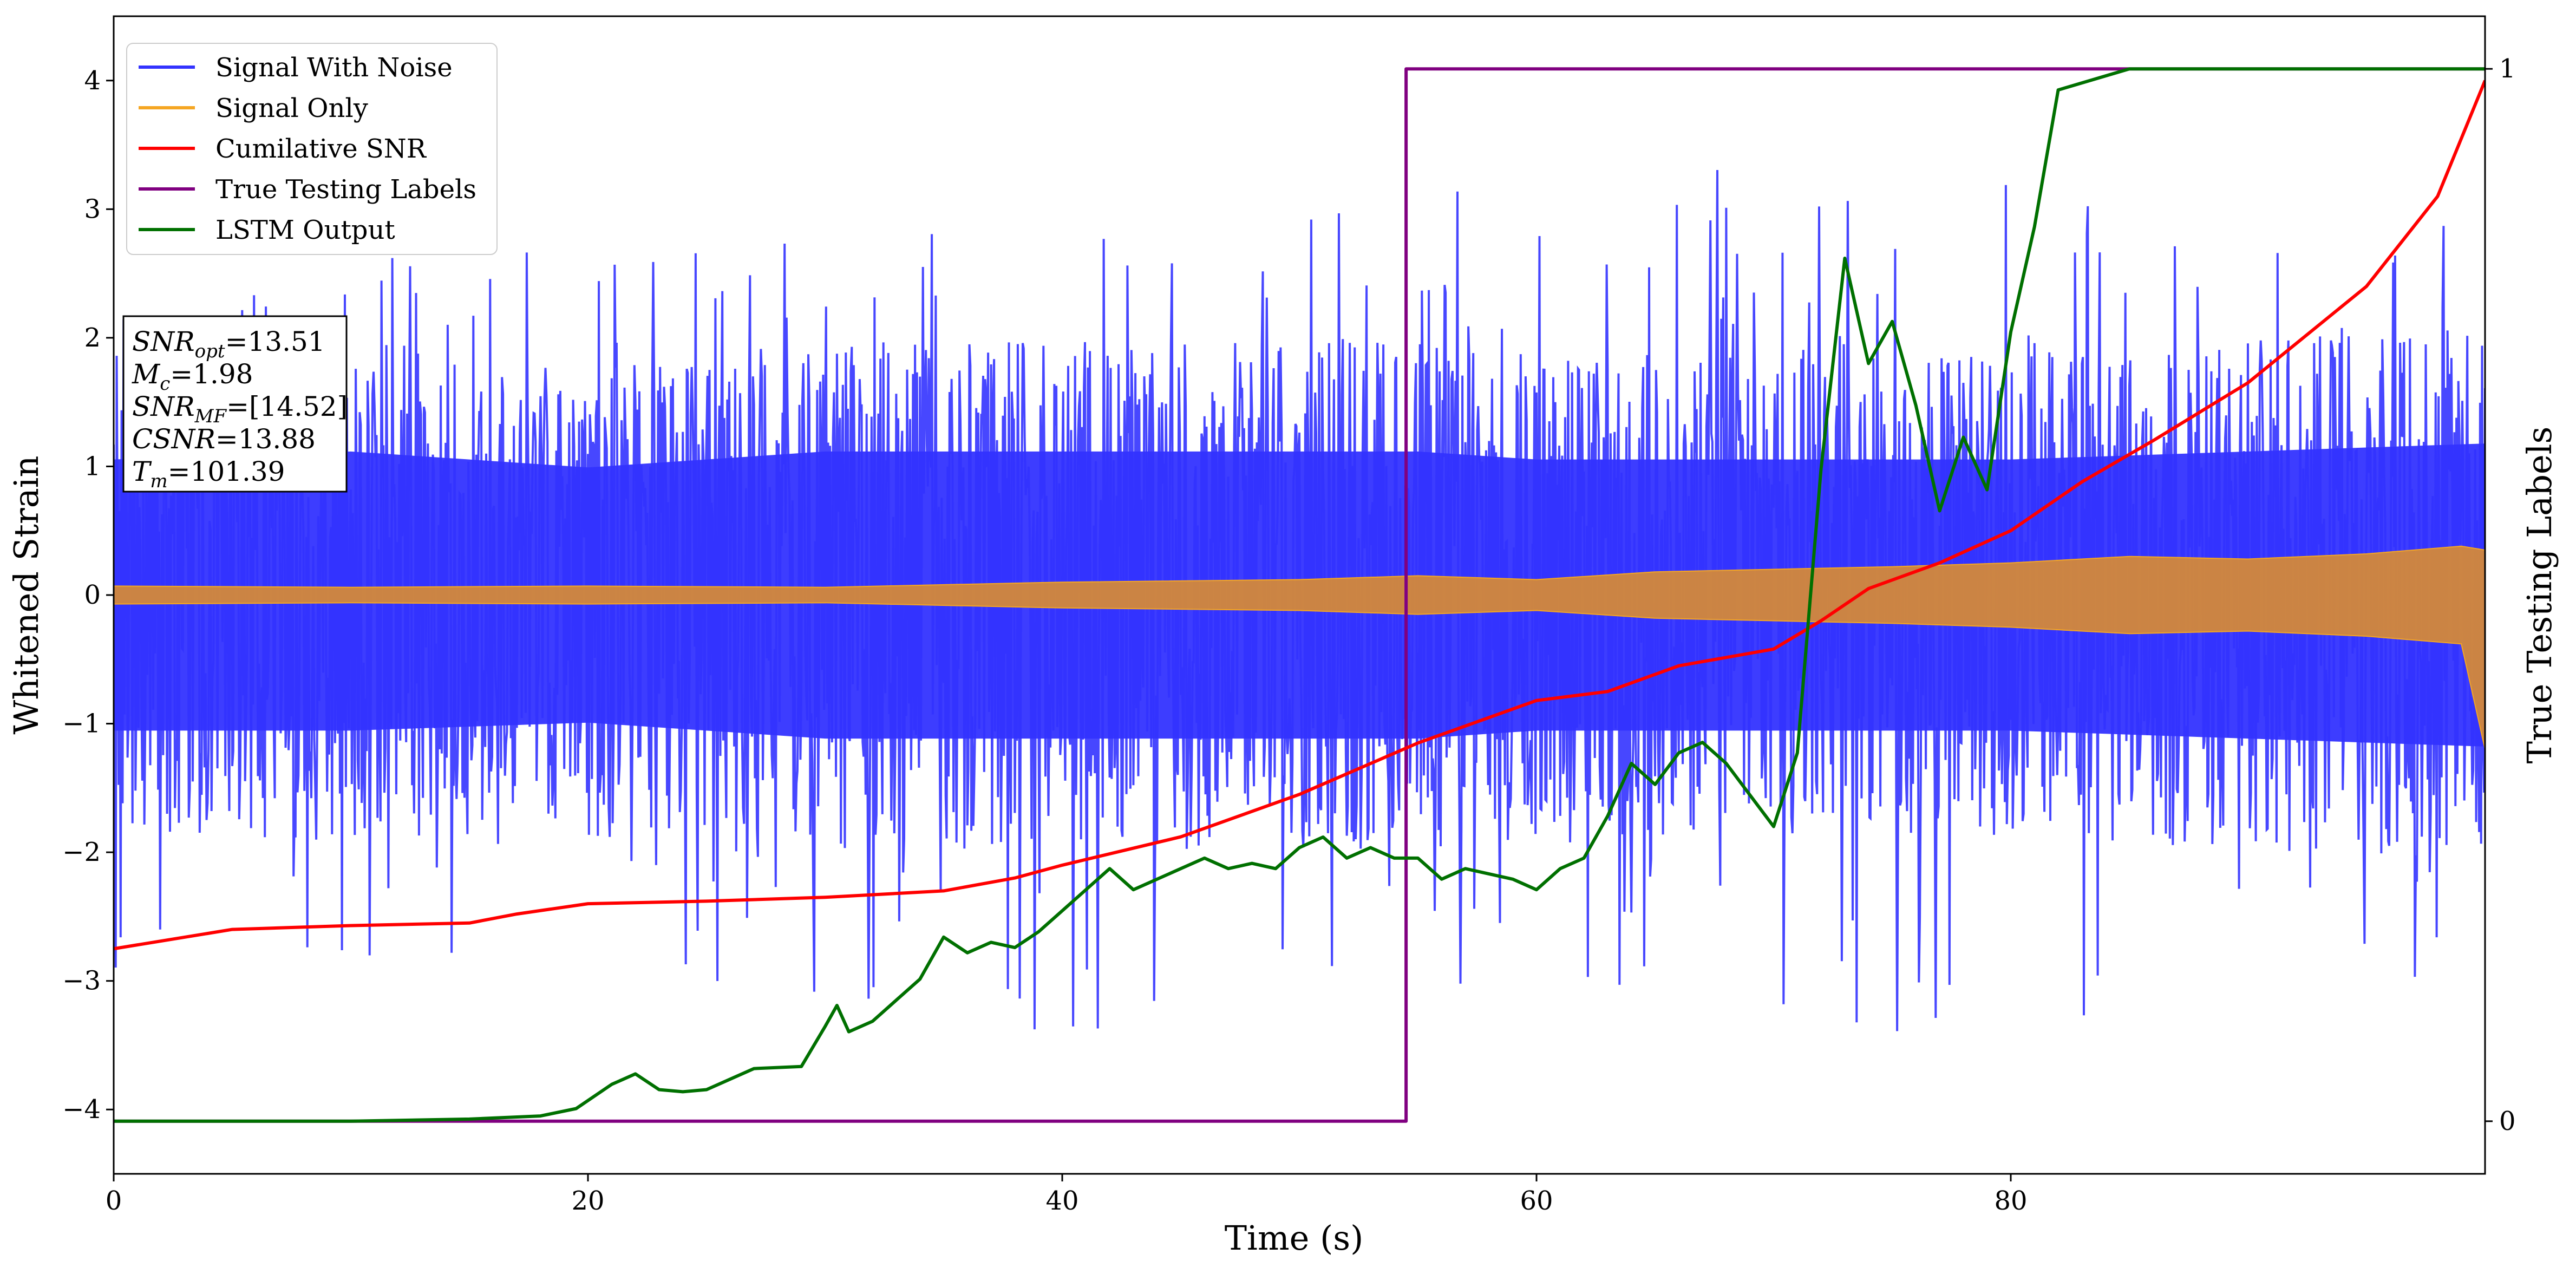  Describe the element at coordinates (92, 81) in the screenshot. I see `y-tick-label: 4` at that location.